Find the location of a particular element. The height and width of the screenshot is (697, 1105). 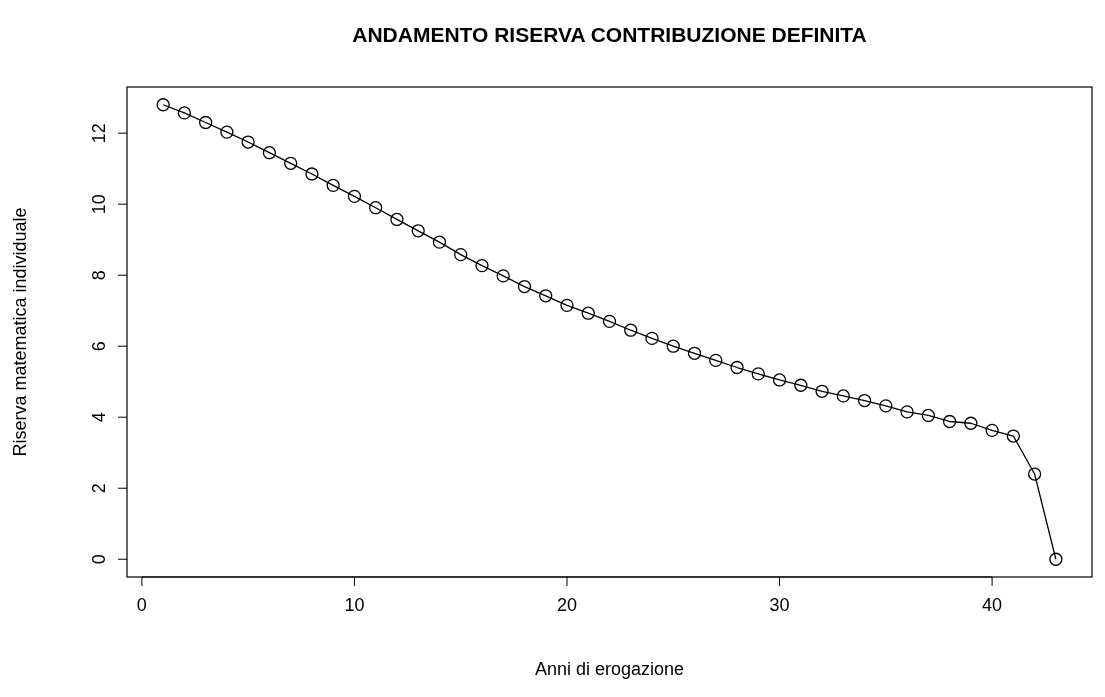

y-axis-title: Riserva matematica individuale is located at coordinates (20, 332).